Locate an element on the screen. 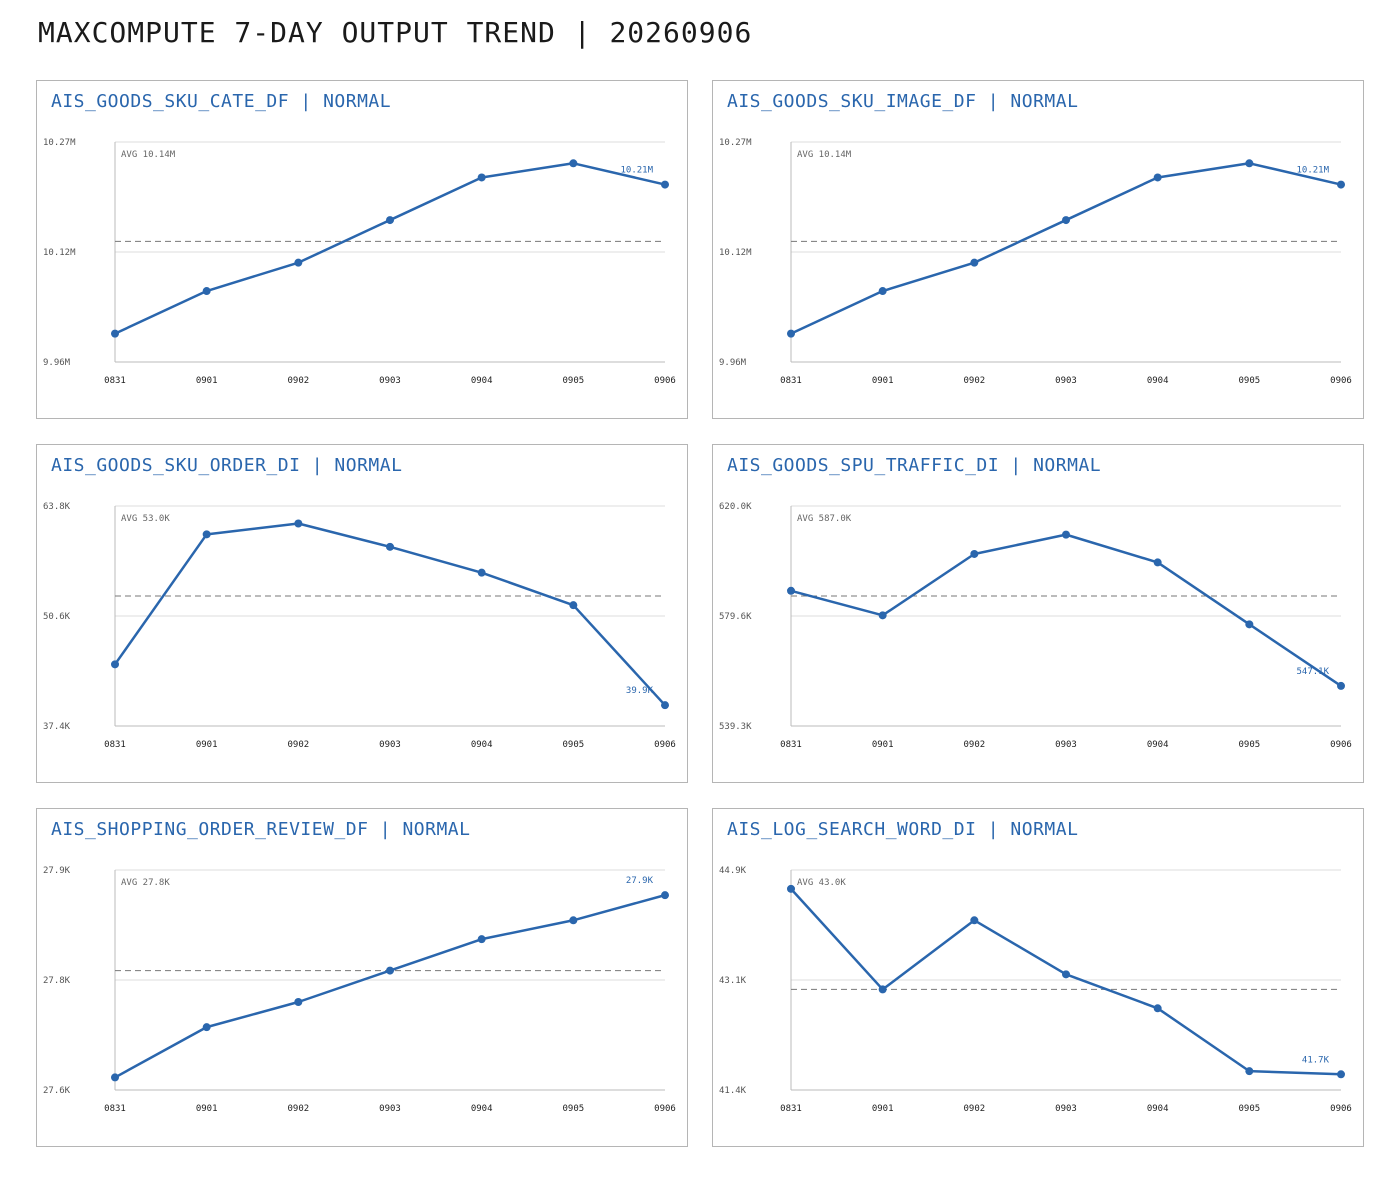 The width and height of the screenshot is (1400, 1178). y-tick-label: 27.9K is located at coordinates (57, 871).